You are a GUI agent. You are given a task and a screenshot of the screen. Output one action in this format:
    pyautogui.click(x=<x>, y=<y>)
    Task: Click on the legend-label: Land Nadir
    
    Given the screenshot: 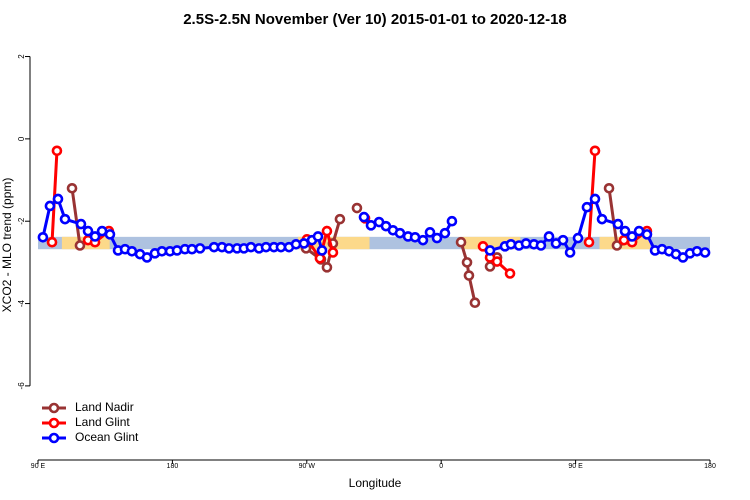 What is the action you would take?
    pyautogui.click(x=104, y=407)
    